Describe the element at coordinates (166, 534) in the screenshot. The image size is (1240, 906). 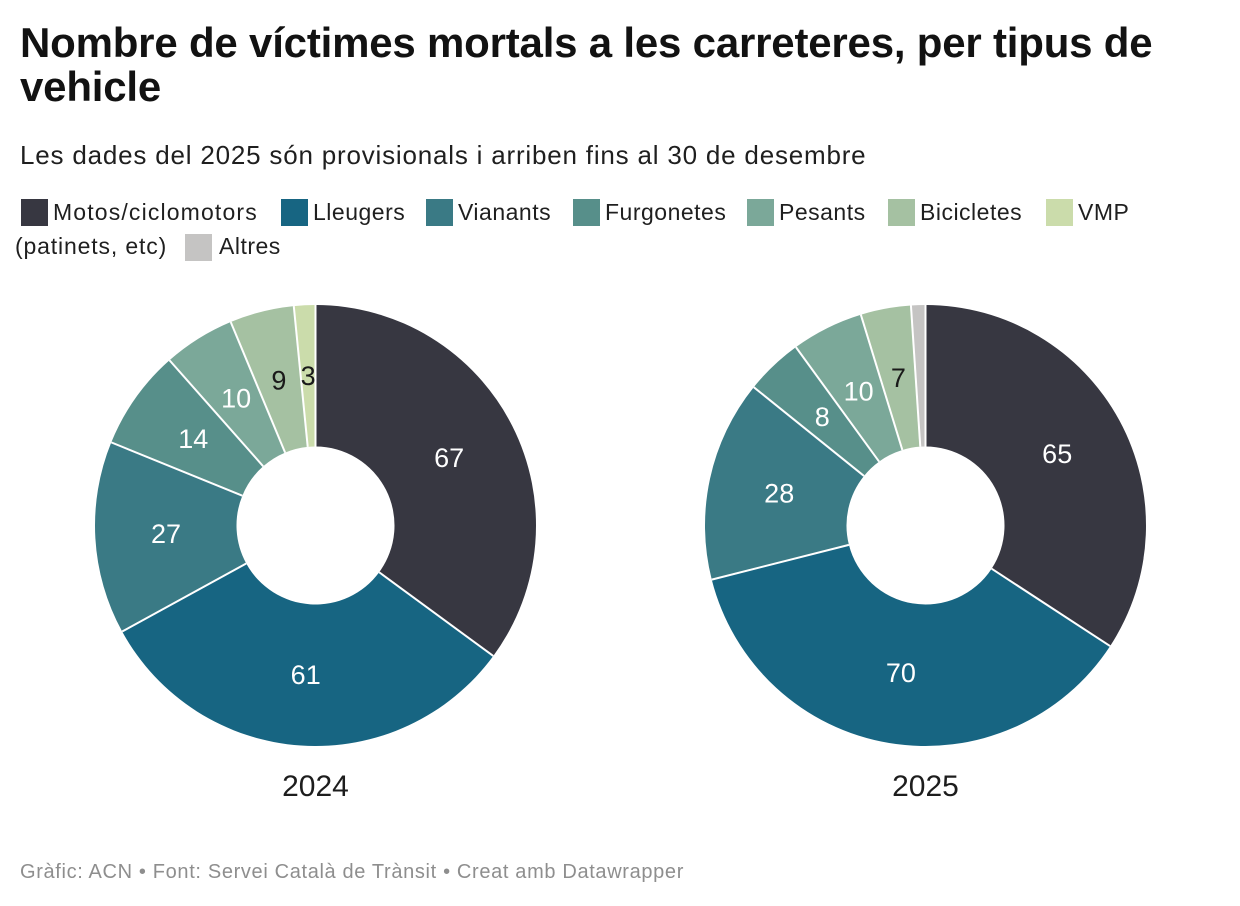
I see `svg-text: 27` at that location.